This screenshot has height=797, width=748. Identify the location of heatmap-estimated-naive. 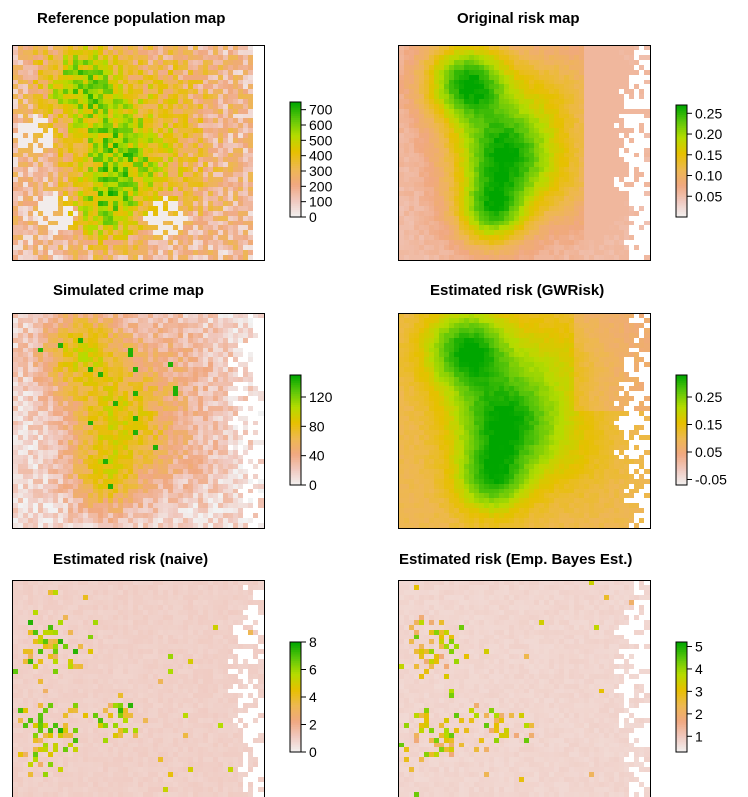
(138, 688).